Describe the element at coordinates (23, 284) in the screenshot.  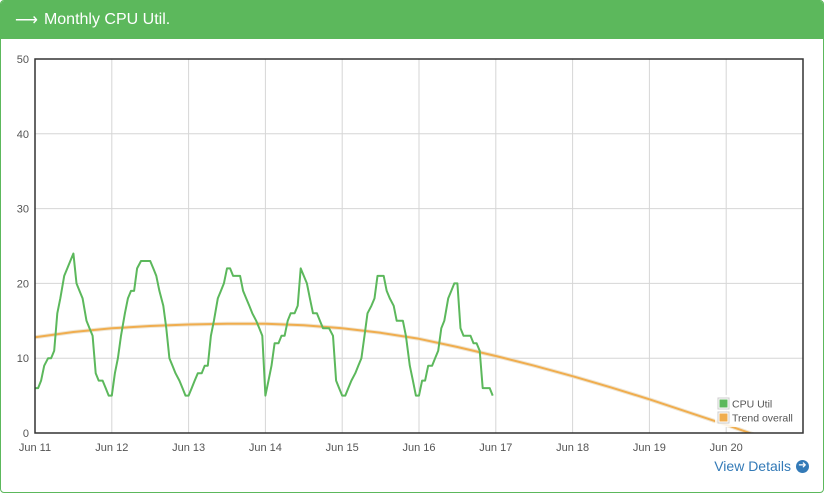
I see `y-tick-label: 20` at that location.